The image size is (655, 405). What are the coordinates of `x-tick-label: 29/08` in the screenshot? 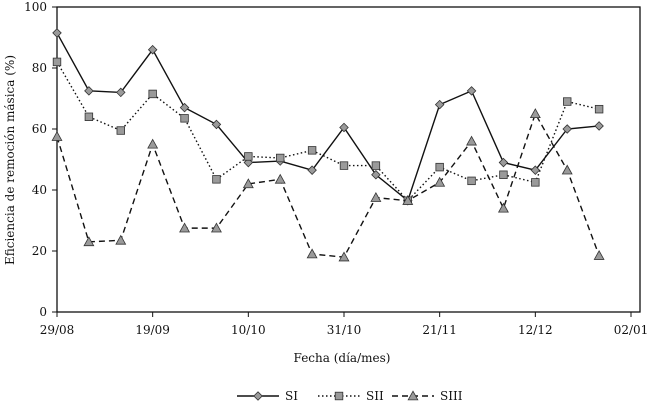 It's located at (57, 330).